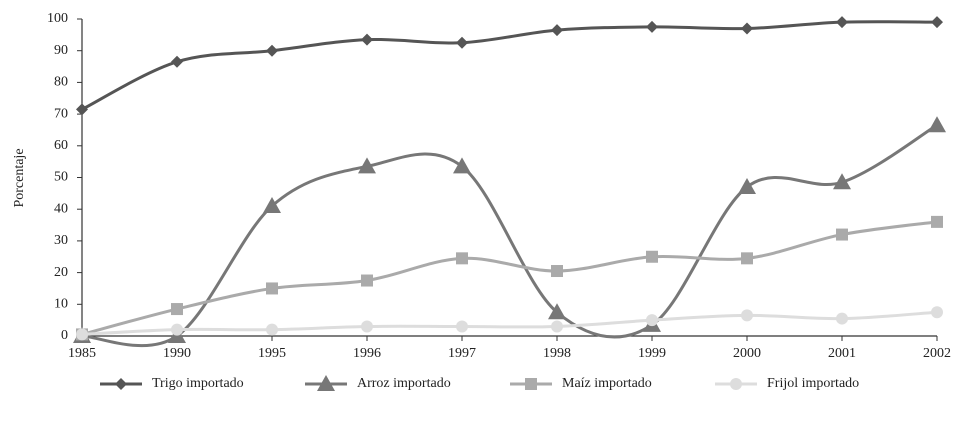 Image resolution: width=958 pixels, height=426 pixels. I want to click on series-line, so click(509, 323).